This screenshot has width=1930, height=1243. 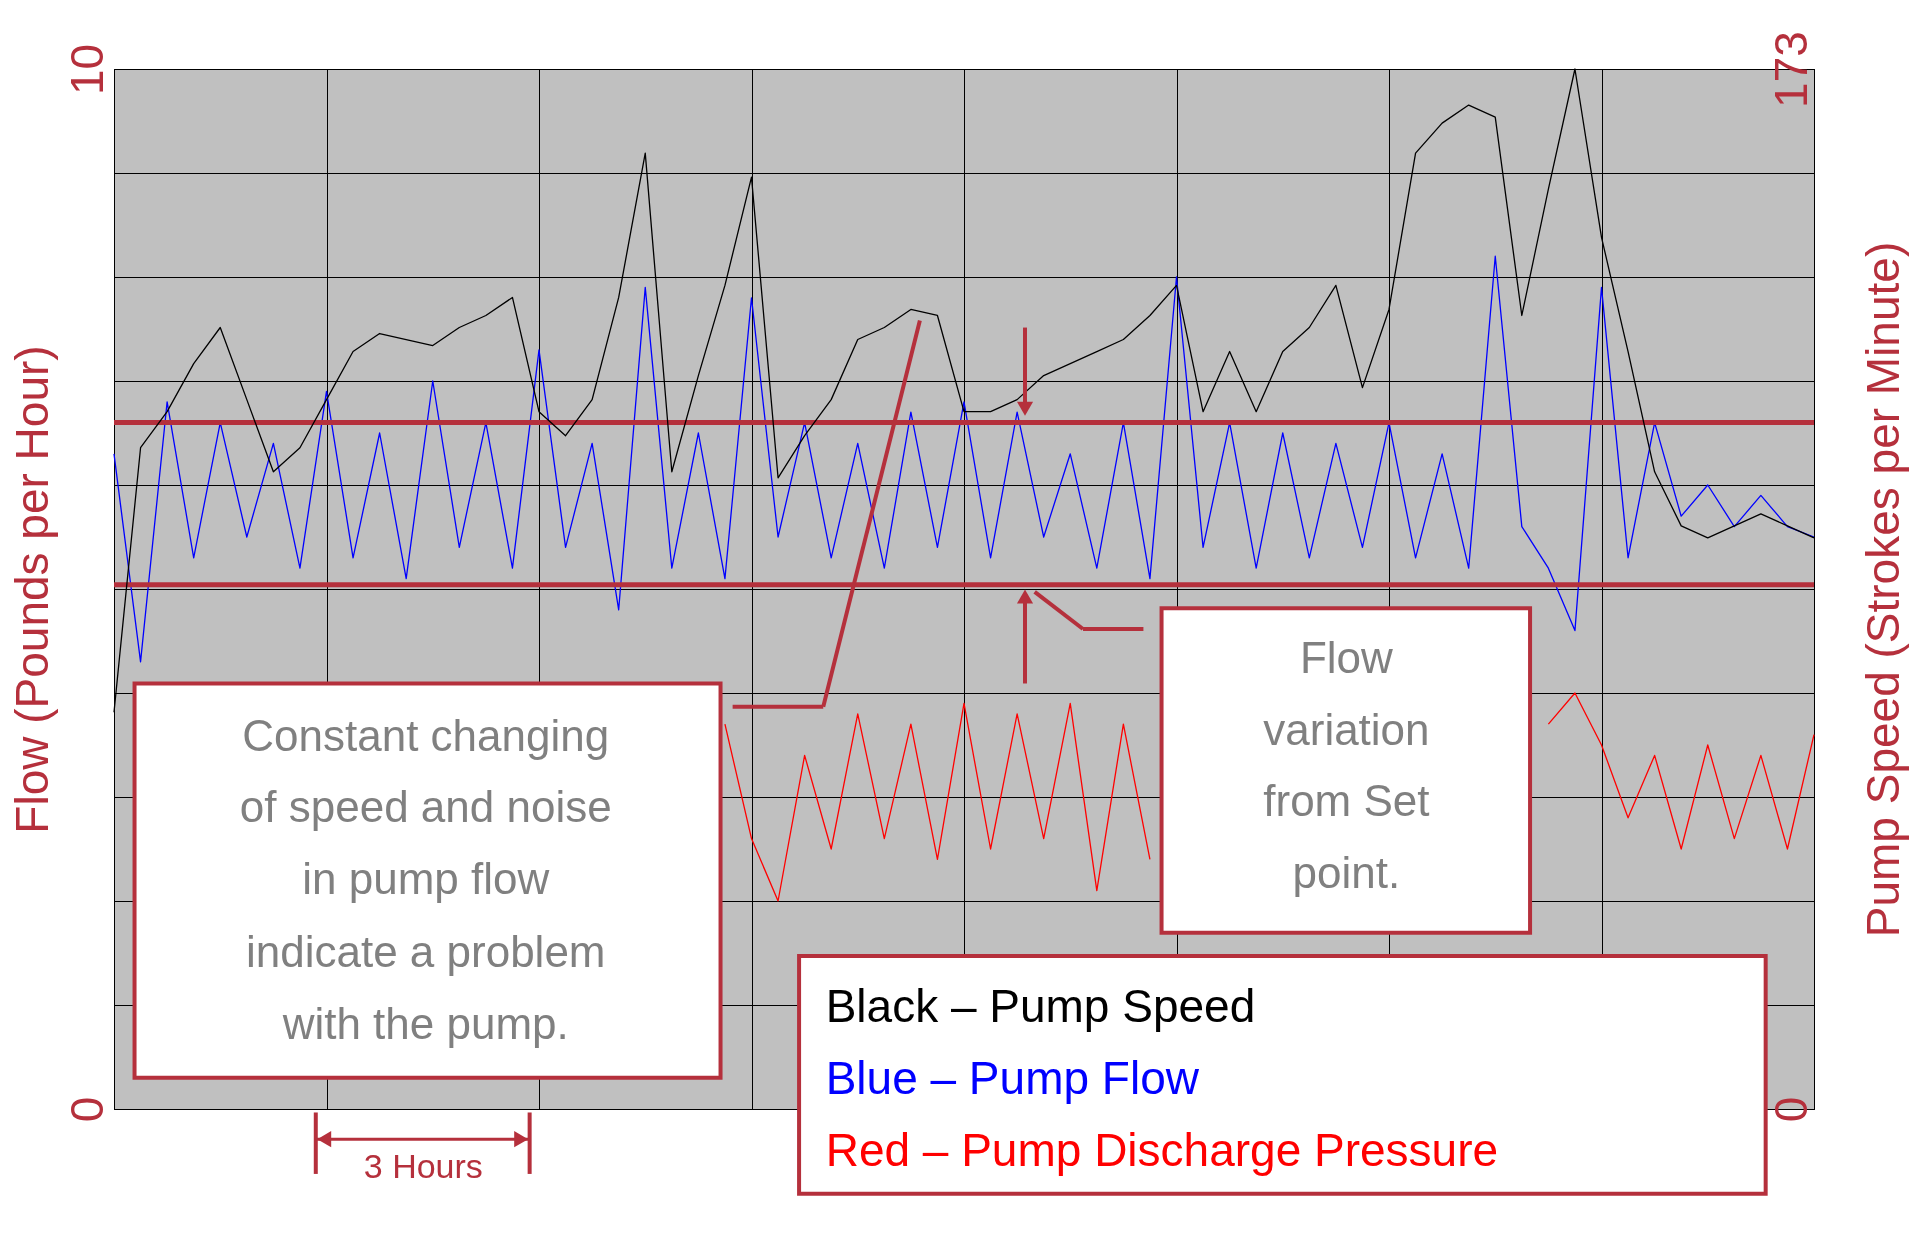 What do you see at coordinates (1012, 1078) in the screenshot?
I see `text: Blue – Pump Flow` at bounding box center [1012, 1078].